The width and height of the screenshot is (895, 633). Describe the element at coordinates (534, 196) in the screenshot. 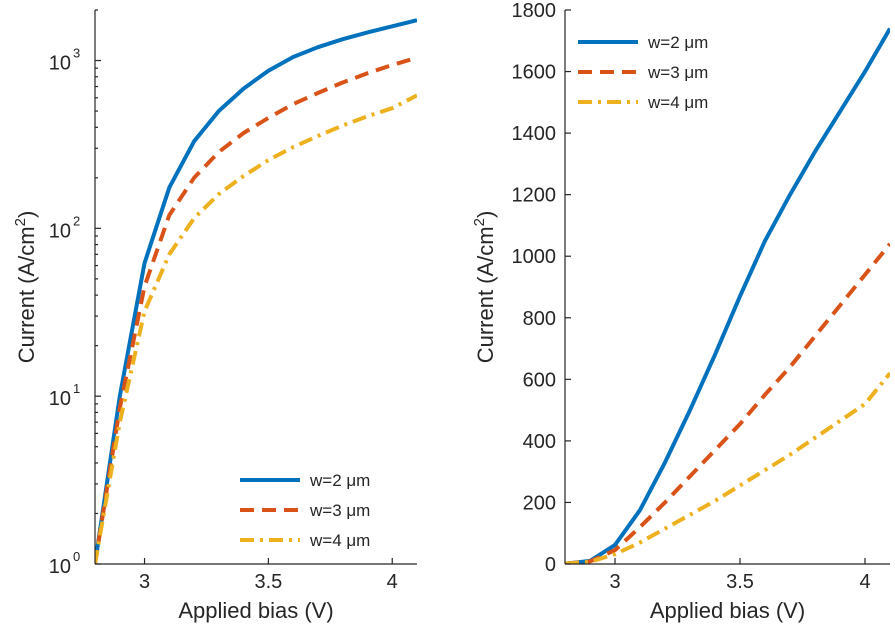

I see `y-tick-label: 1200` at that location.